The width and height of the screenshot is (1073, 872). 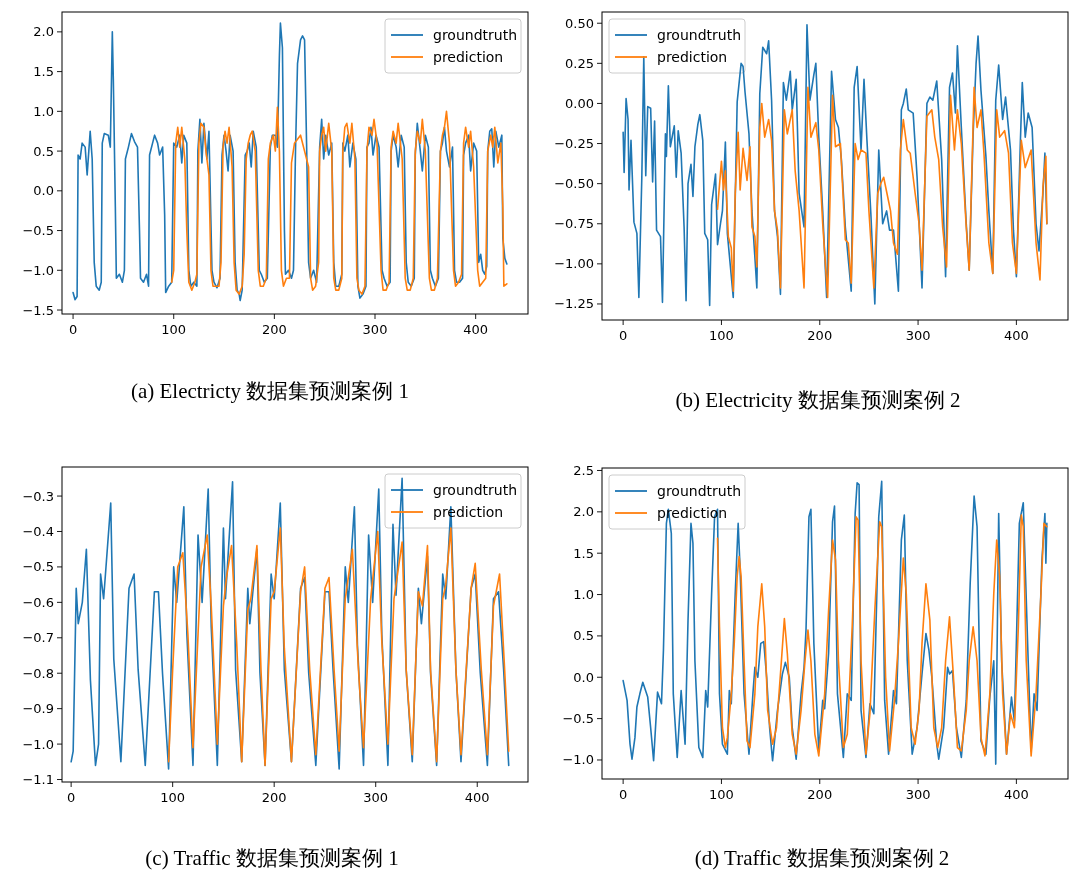 What do you see at coordinates (574, 264) in the screenshot?
I see `y-tick-label: −1.00` at bounding box center [574, 264].